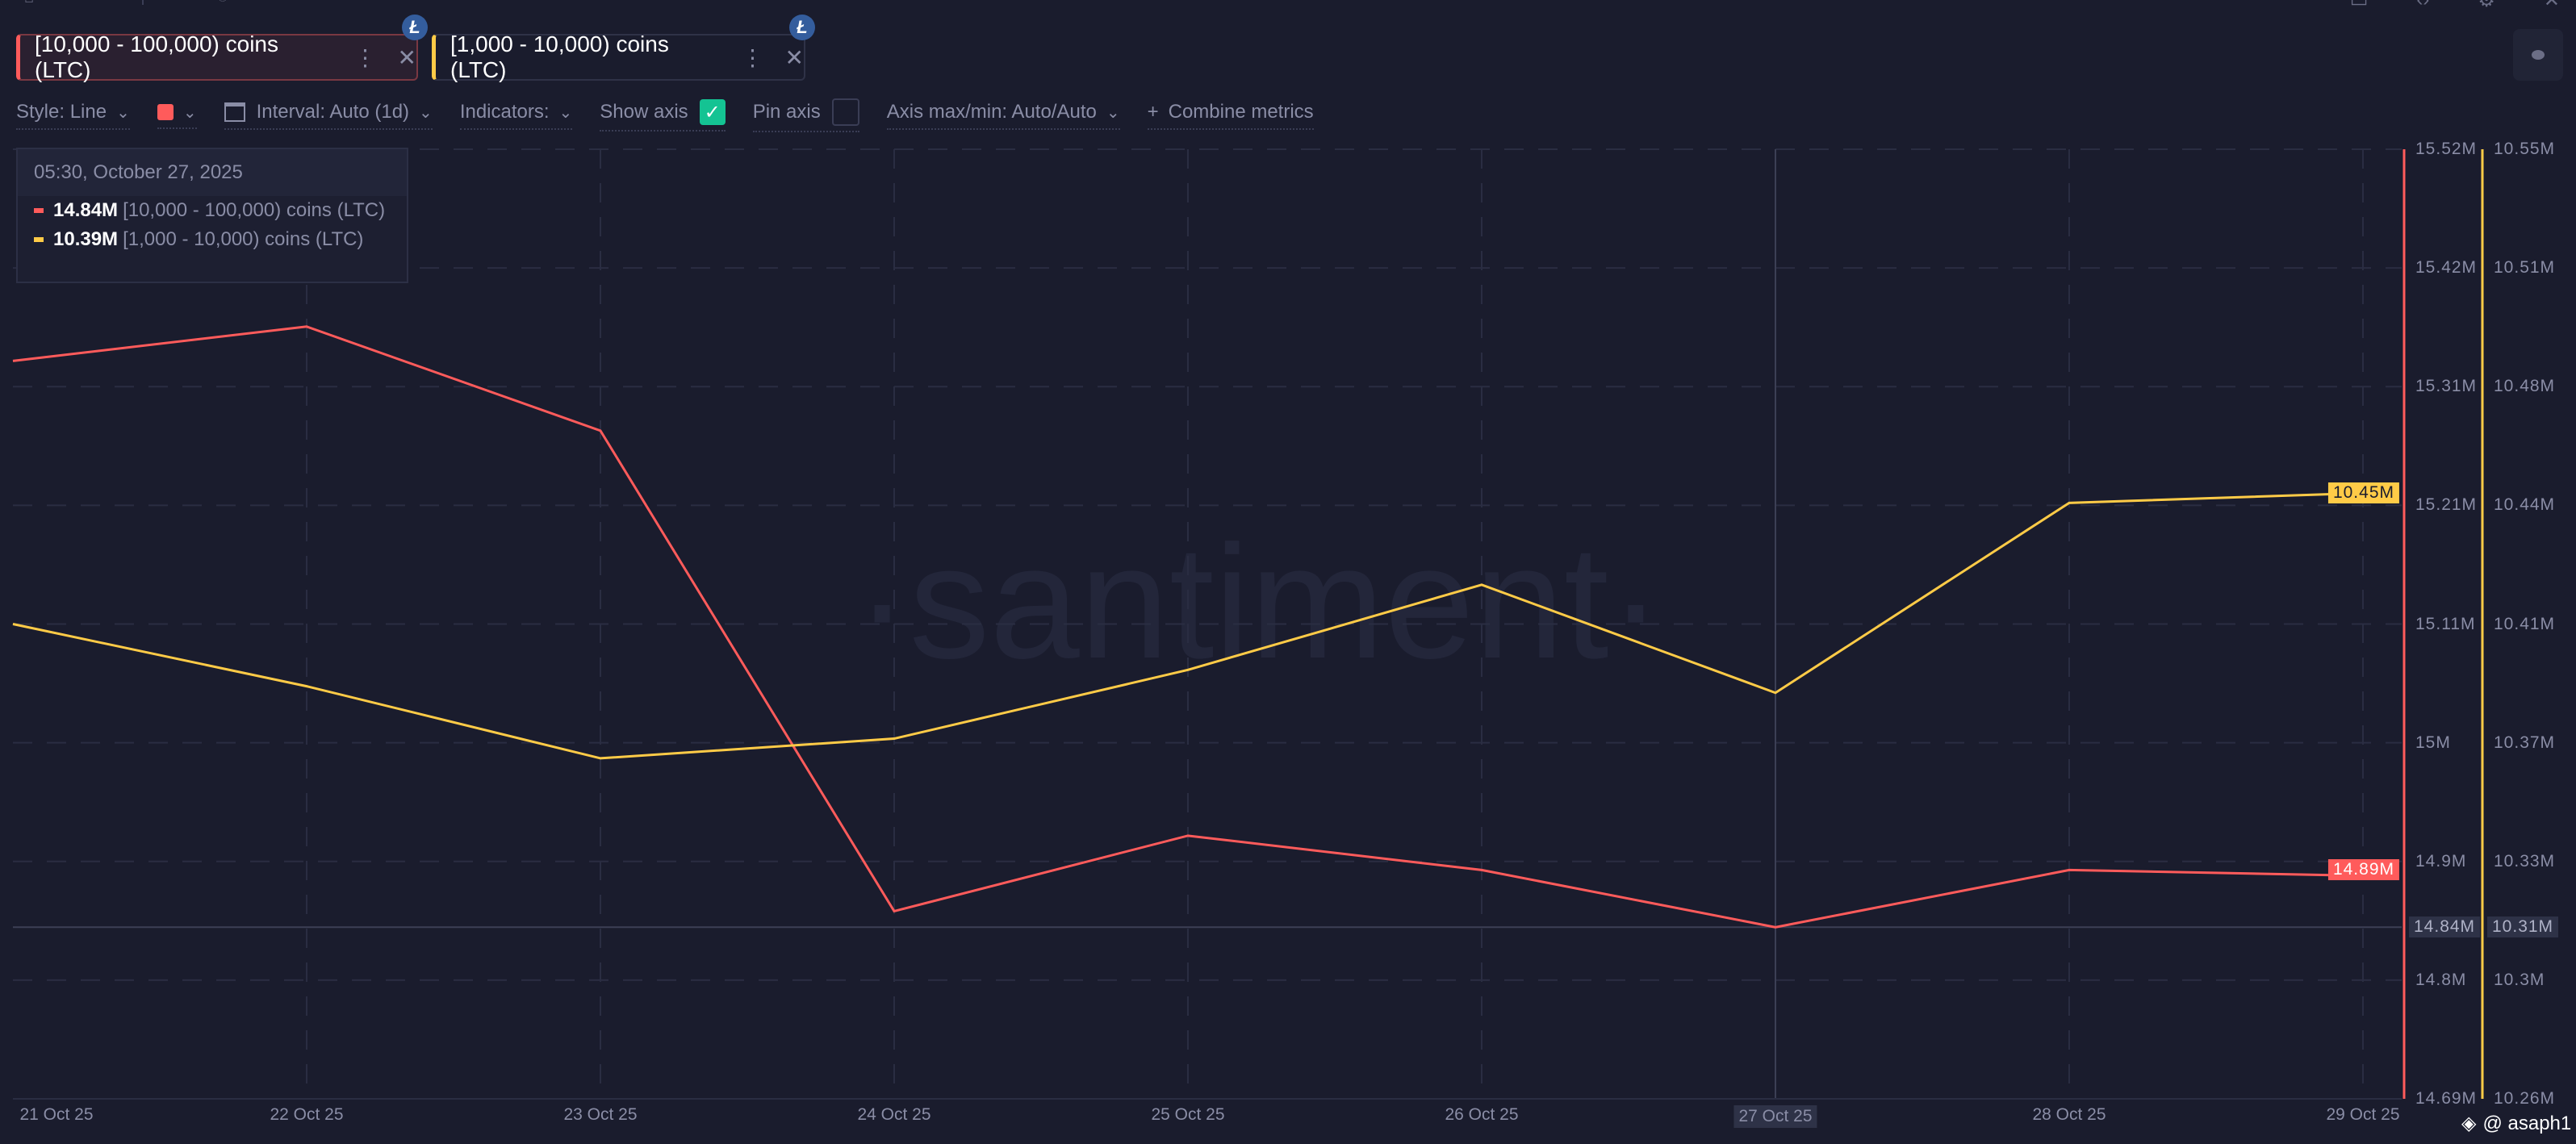 The image size is (2576, 1144). Describe the element at coordinates (56, 1114) in the screenshot. I see `x-tick-label: 21 Oct 25` at that location.